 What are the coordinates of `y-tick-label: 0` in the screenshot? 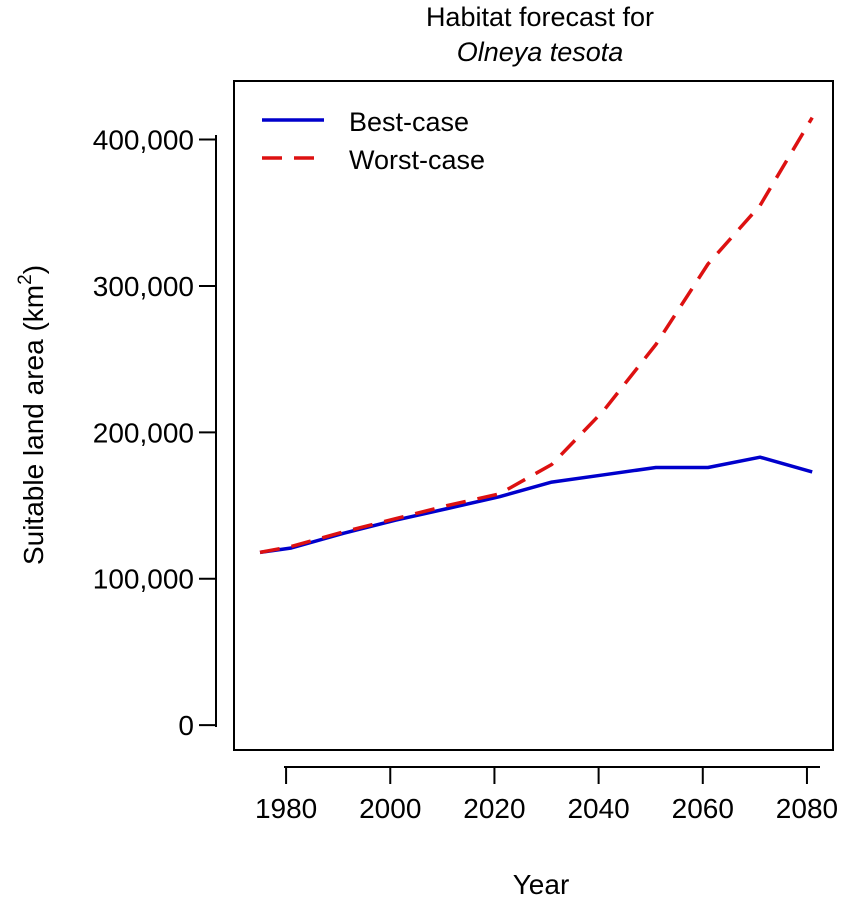 It's located at (186, 725).